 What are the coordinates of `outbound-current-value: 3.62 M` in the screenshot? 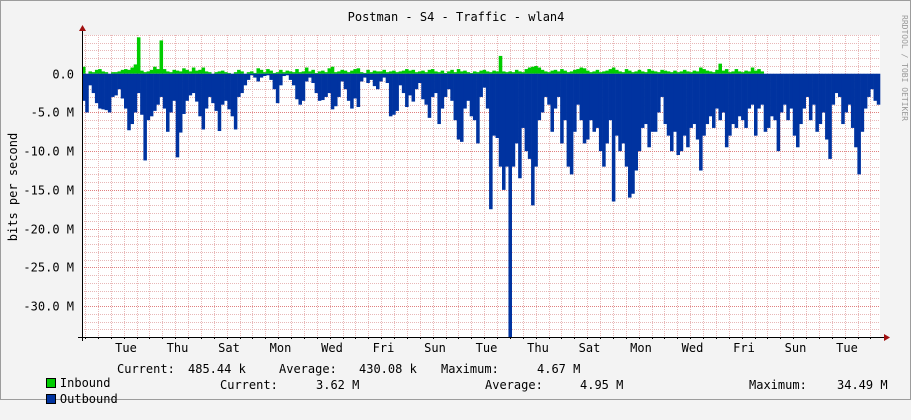 It's located at (338, 385).